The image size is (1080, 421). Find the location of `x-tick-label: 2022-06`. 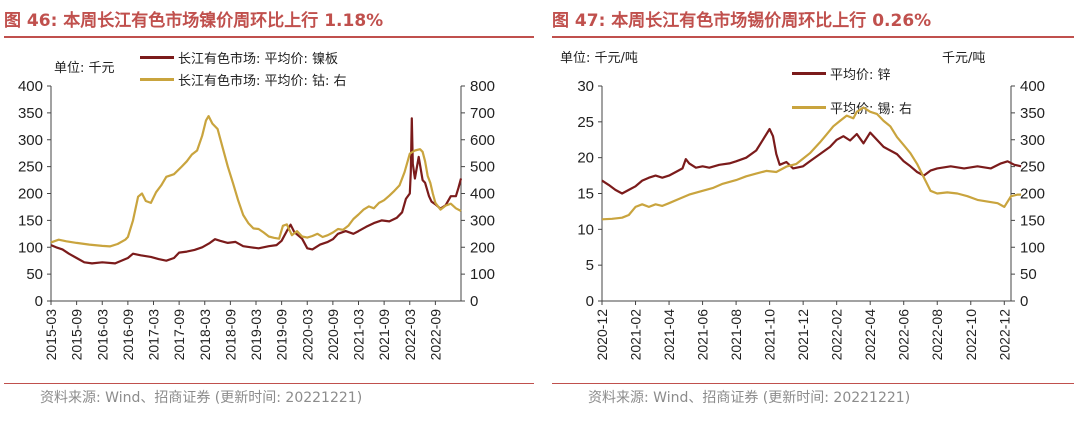

x-tick-label: 2022-06 is located at coordinates (904, 335).